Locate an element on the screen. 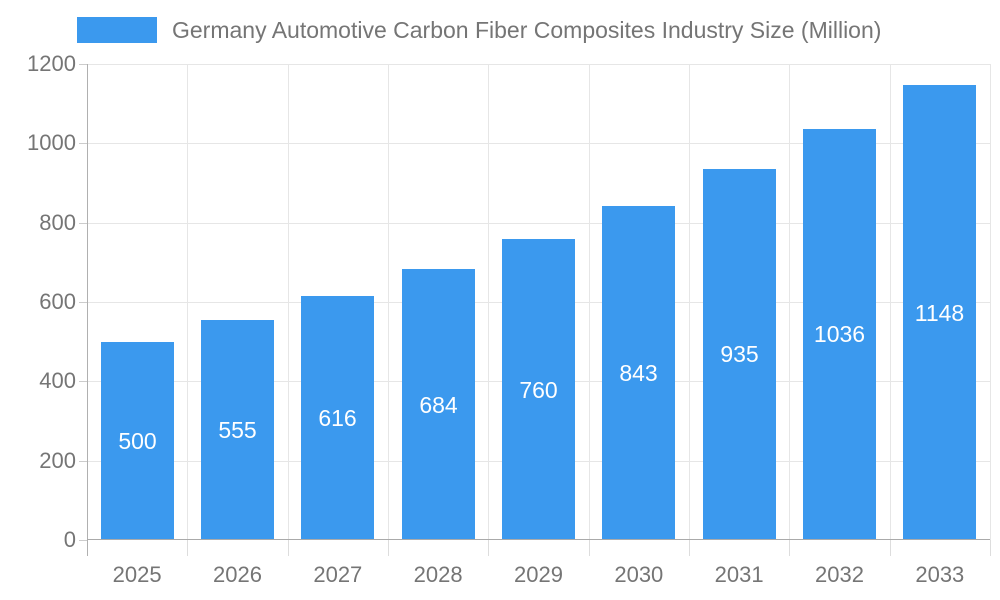  bar-value-label-2030: 843 is located at coordinates (638, 373).